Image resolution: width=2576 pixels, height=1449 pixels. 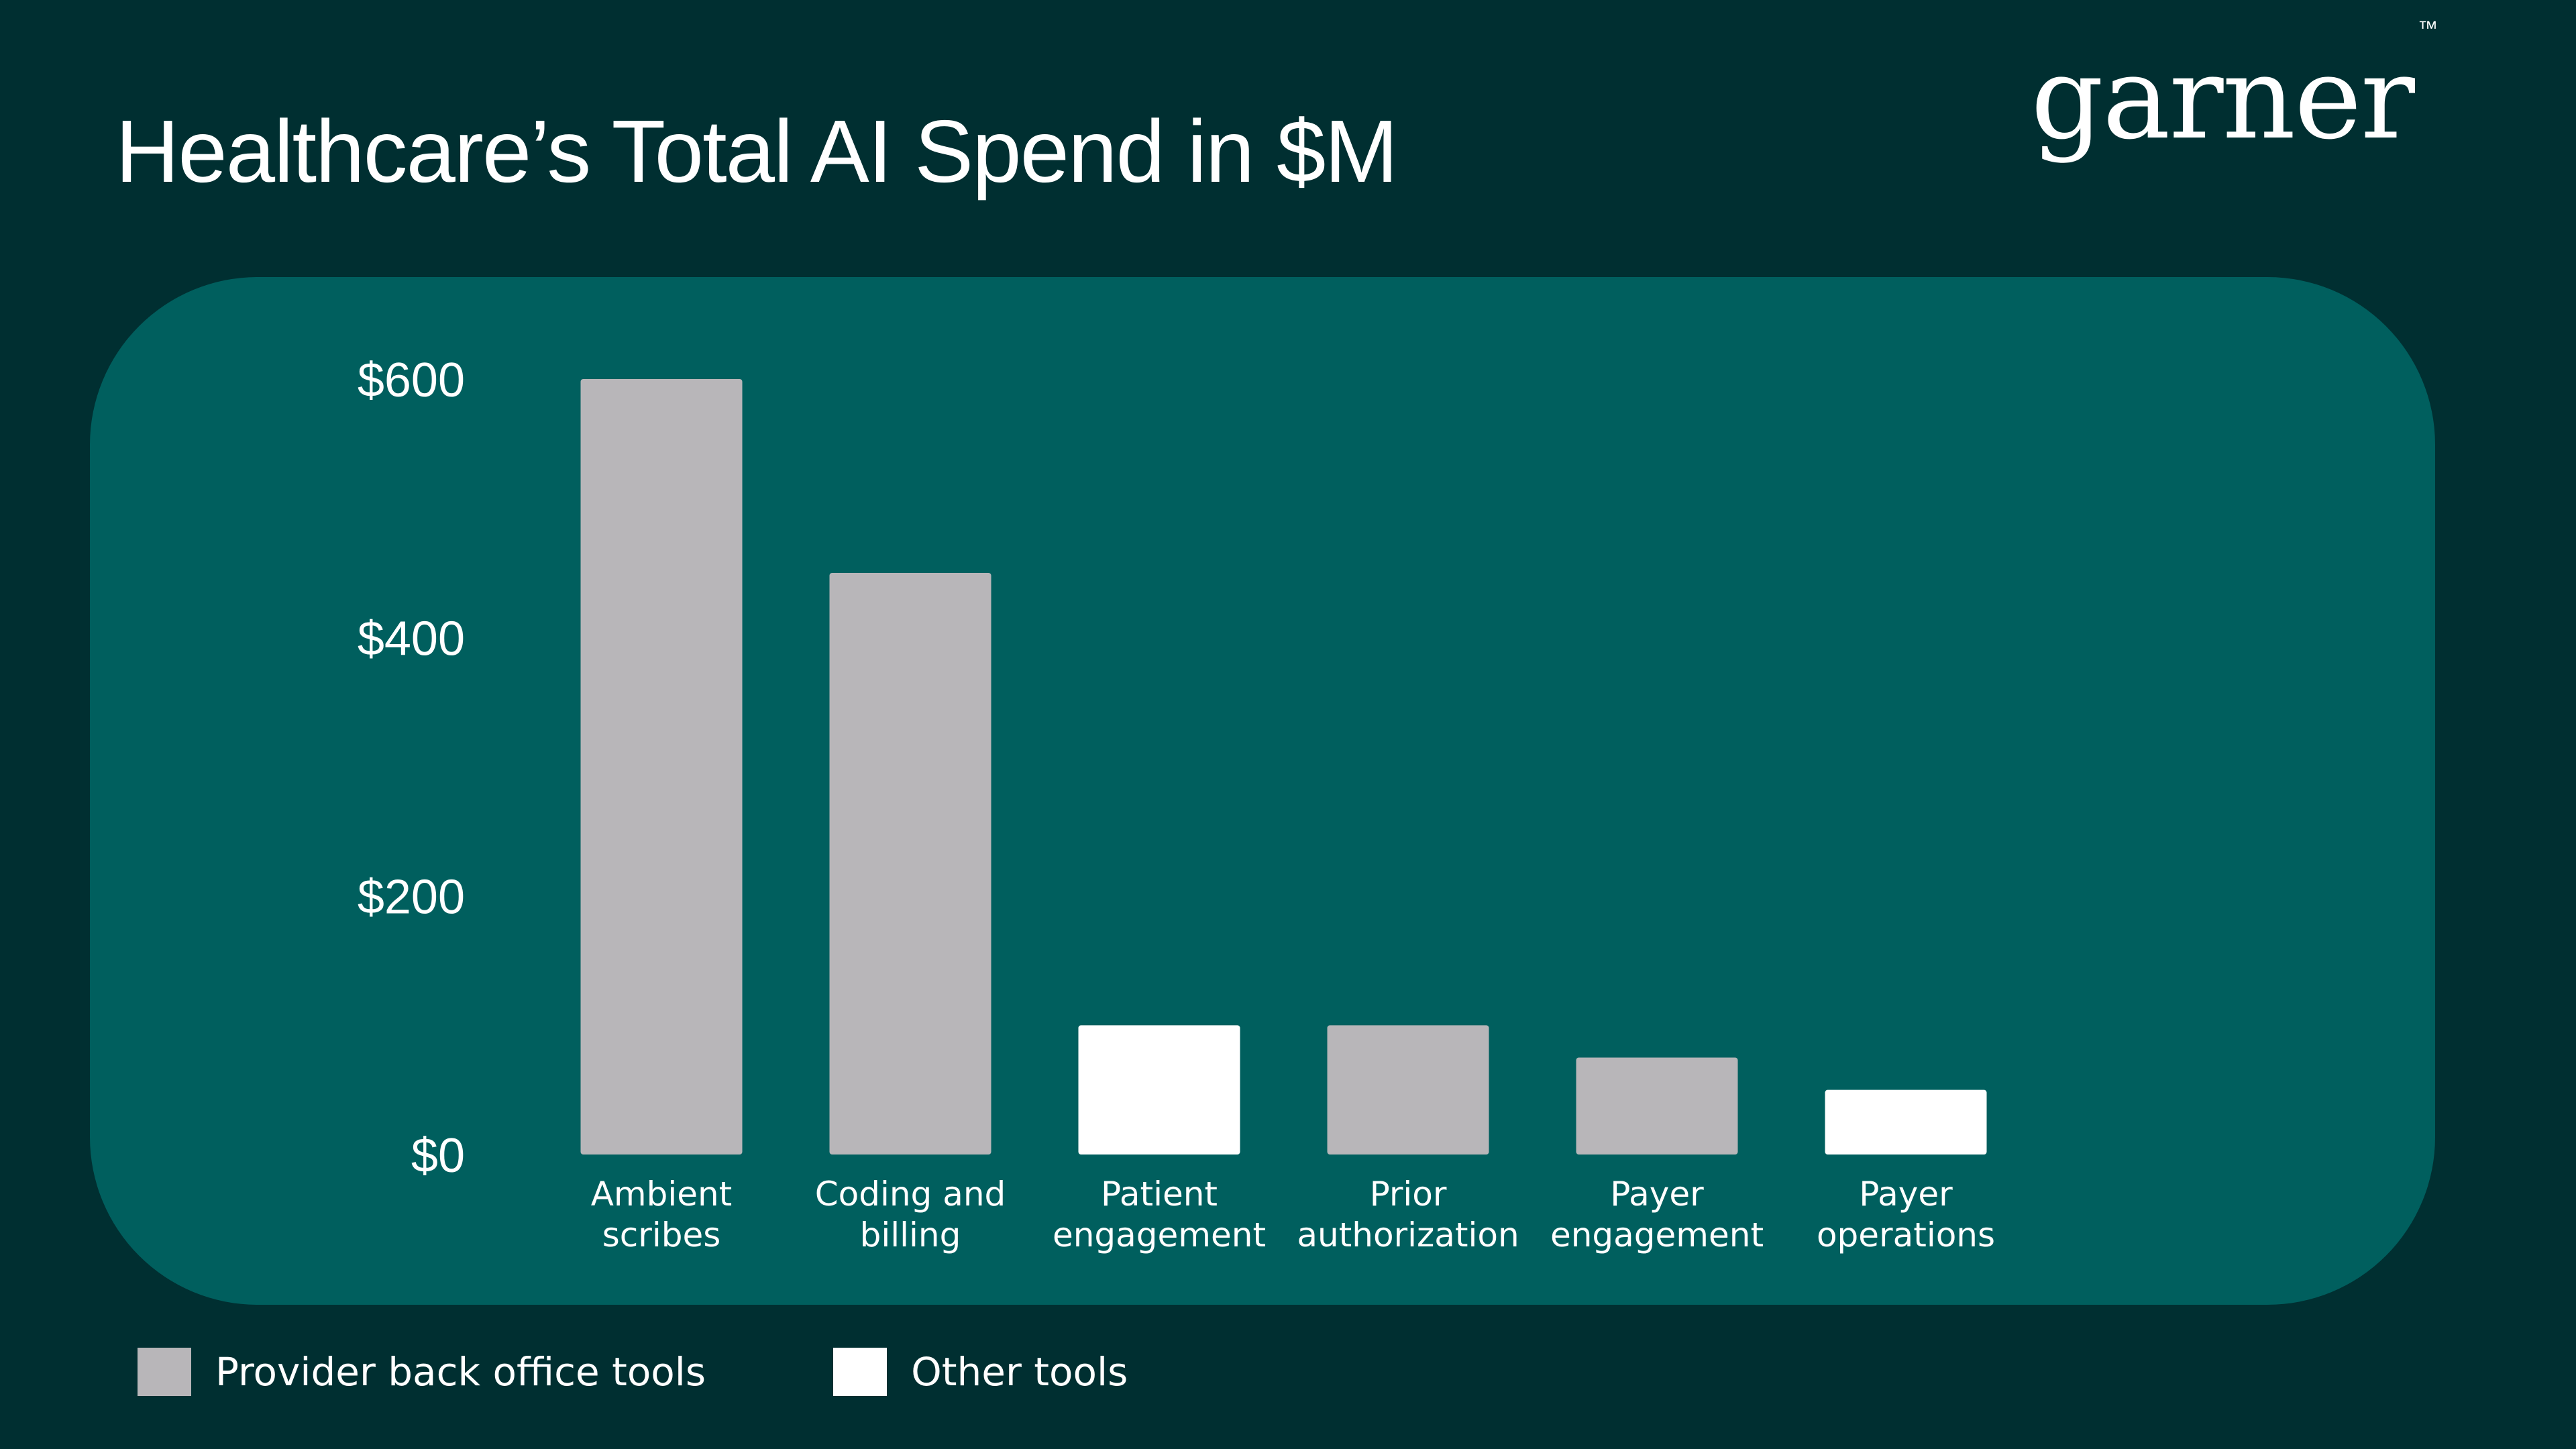 What do you see at coordinates (1408, 1235) in the screenshot?
I see `x-tick-label: authorization` at bounding box center [1408, 1235].